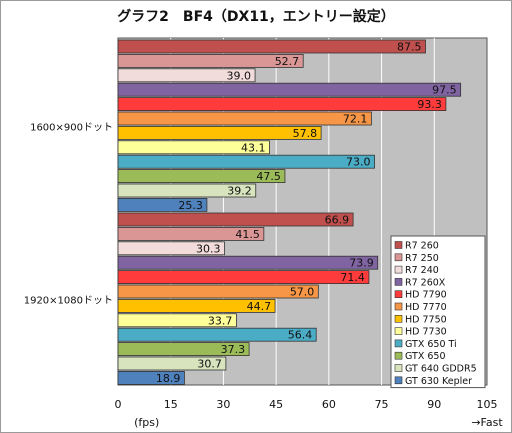  Describe the element at coordinates (431, 344) in the screenshot. I see `legend-label: GTX 650 Ti` at that location.